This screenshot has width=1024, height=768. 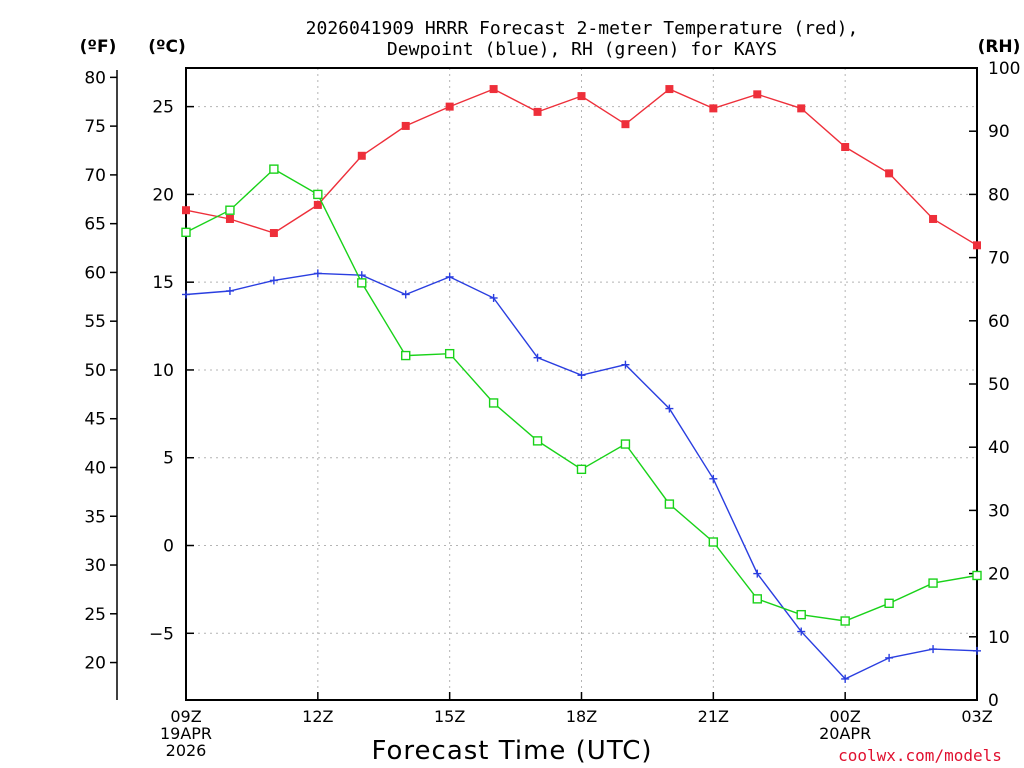 What do you see at coordinates (999, 511) in the screenshot?
I see `rh-tick-label: 30` at bounding box center [999, 511].